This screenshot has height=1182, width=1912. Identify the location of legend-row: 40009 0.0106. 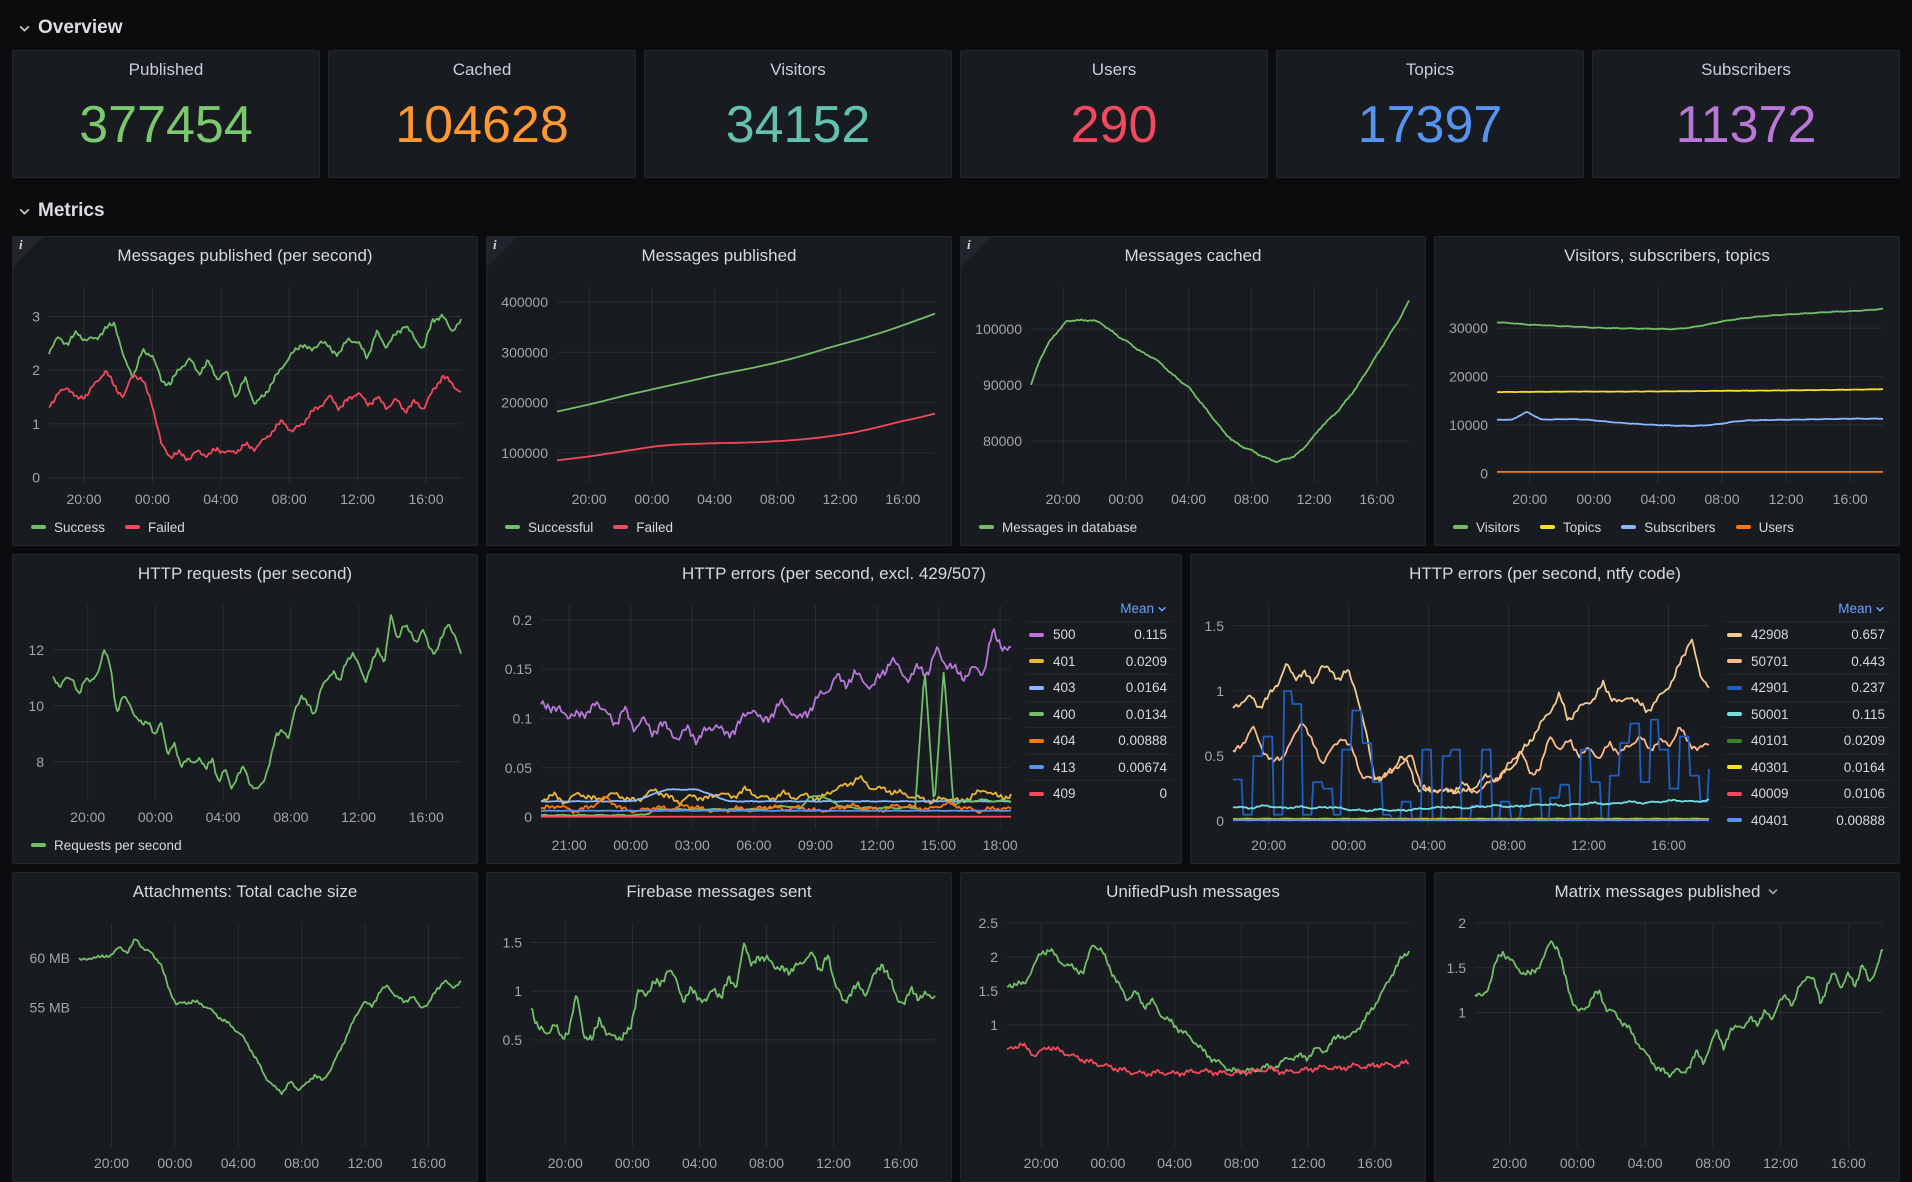
(1807, 793).